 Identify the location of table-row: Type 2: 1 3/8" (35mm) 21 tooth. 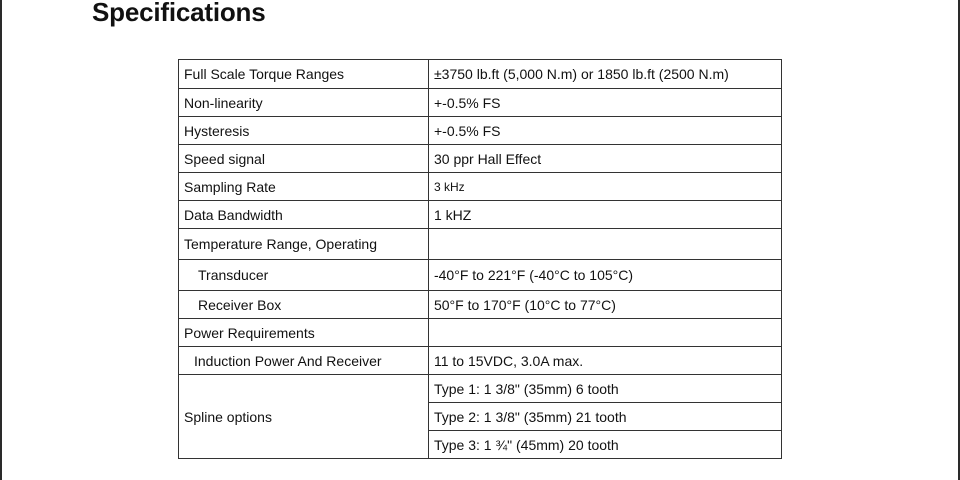
(481, 416).